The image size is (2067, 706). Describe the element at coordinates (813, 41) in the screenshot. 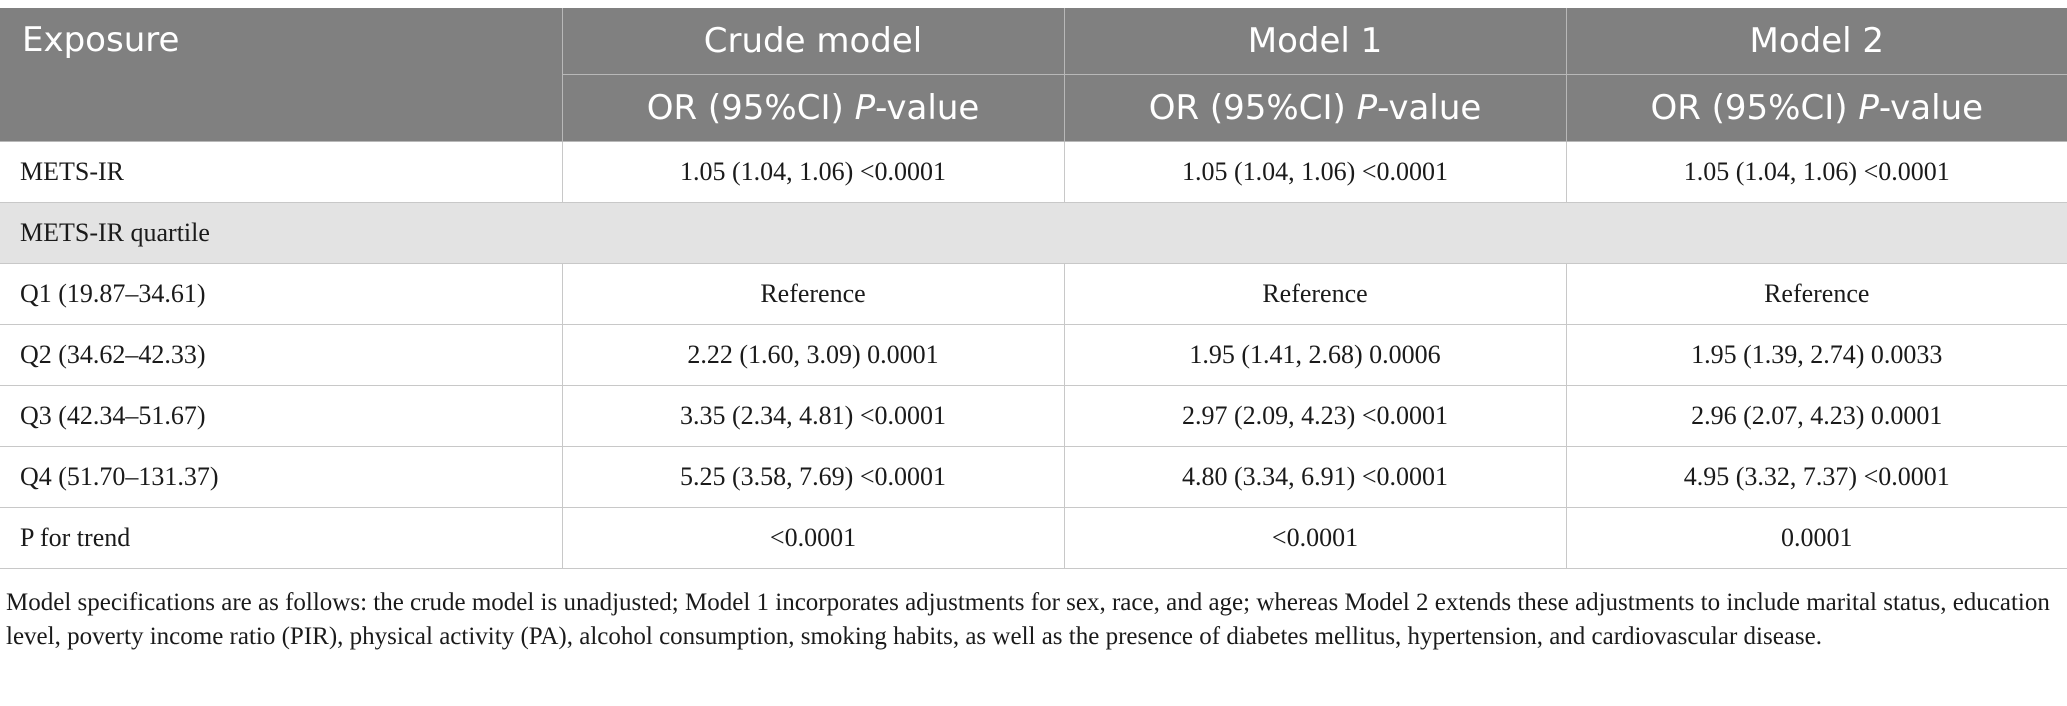

I see `header-crude-model: Crude model` at that location.